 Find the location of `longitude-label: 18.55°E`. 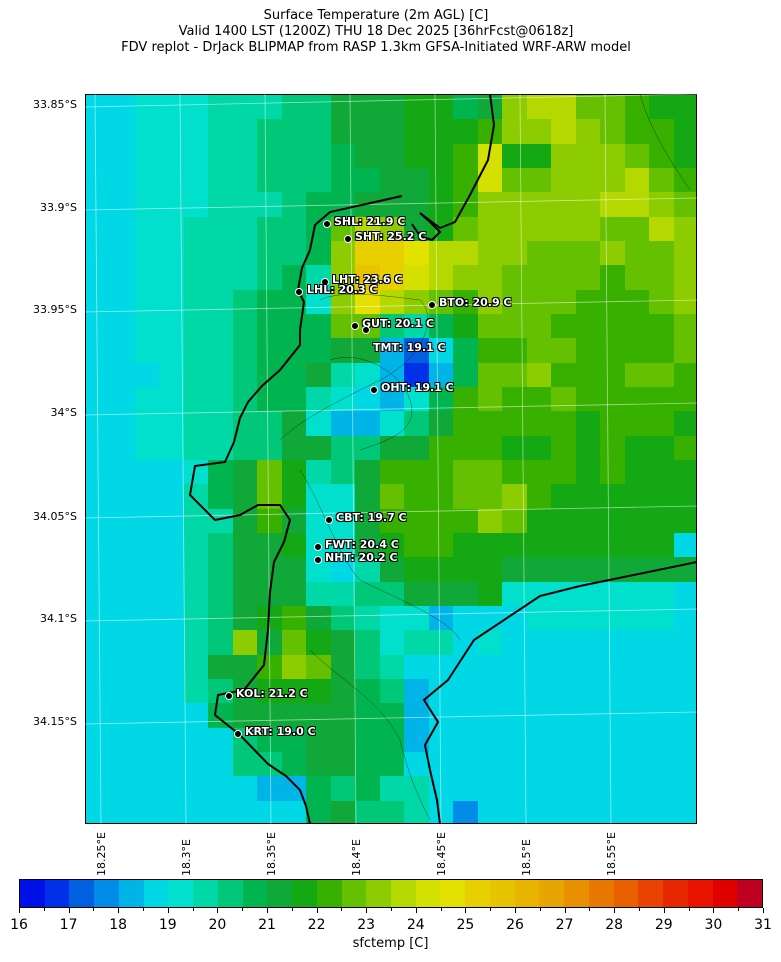

longitude-label: 18.55°E is located at coordinates (611, 854).